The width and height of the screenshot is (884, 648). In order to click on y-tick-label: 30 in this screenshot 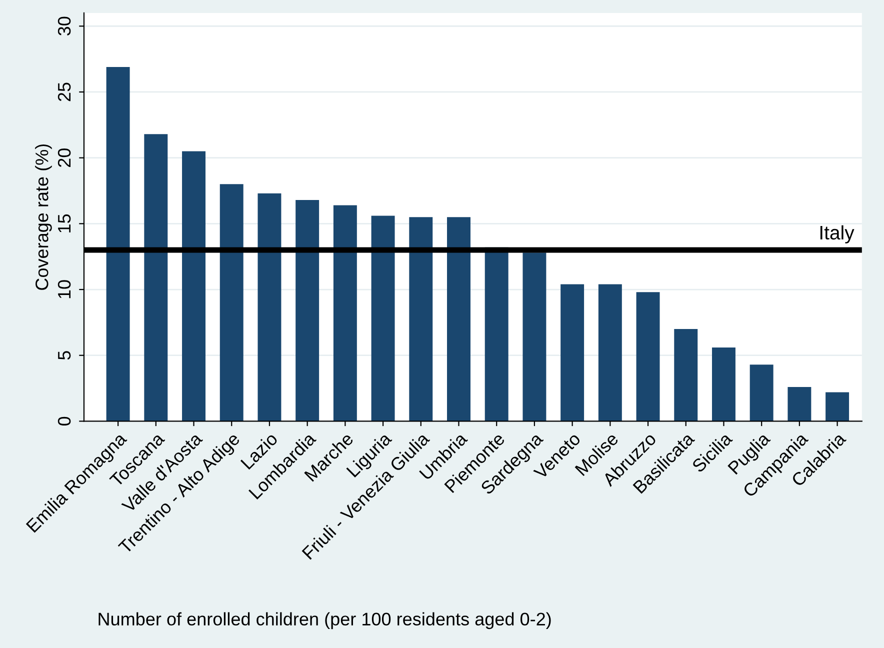, I will do `click(64, 26)`.